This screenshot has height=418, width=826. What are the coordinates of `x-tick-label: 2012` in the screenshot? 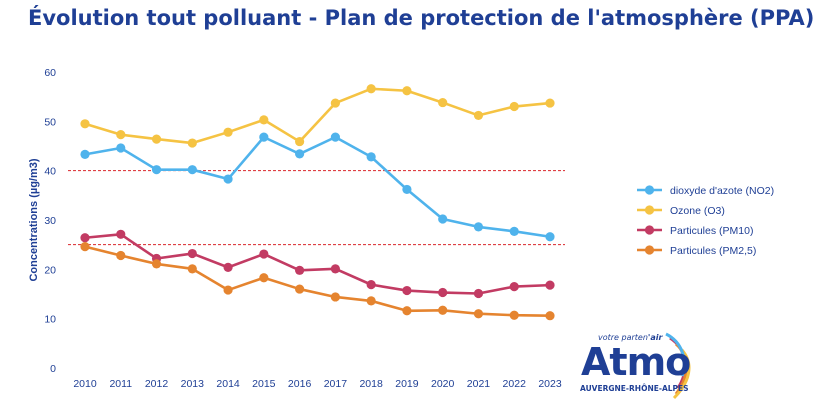 It's located at (157, 384).